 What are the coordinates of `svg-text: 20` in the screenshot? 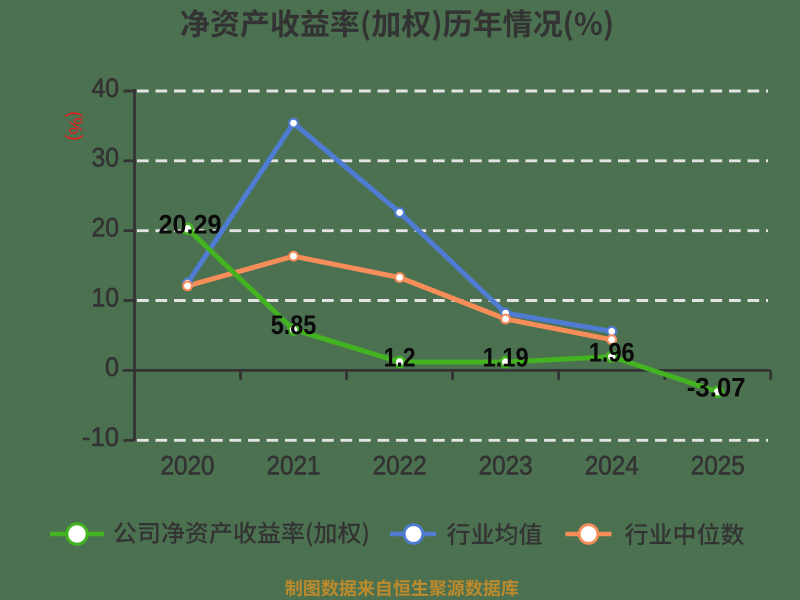 It's located at (106, 228).